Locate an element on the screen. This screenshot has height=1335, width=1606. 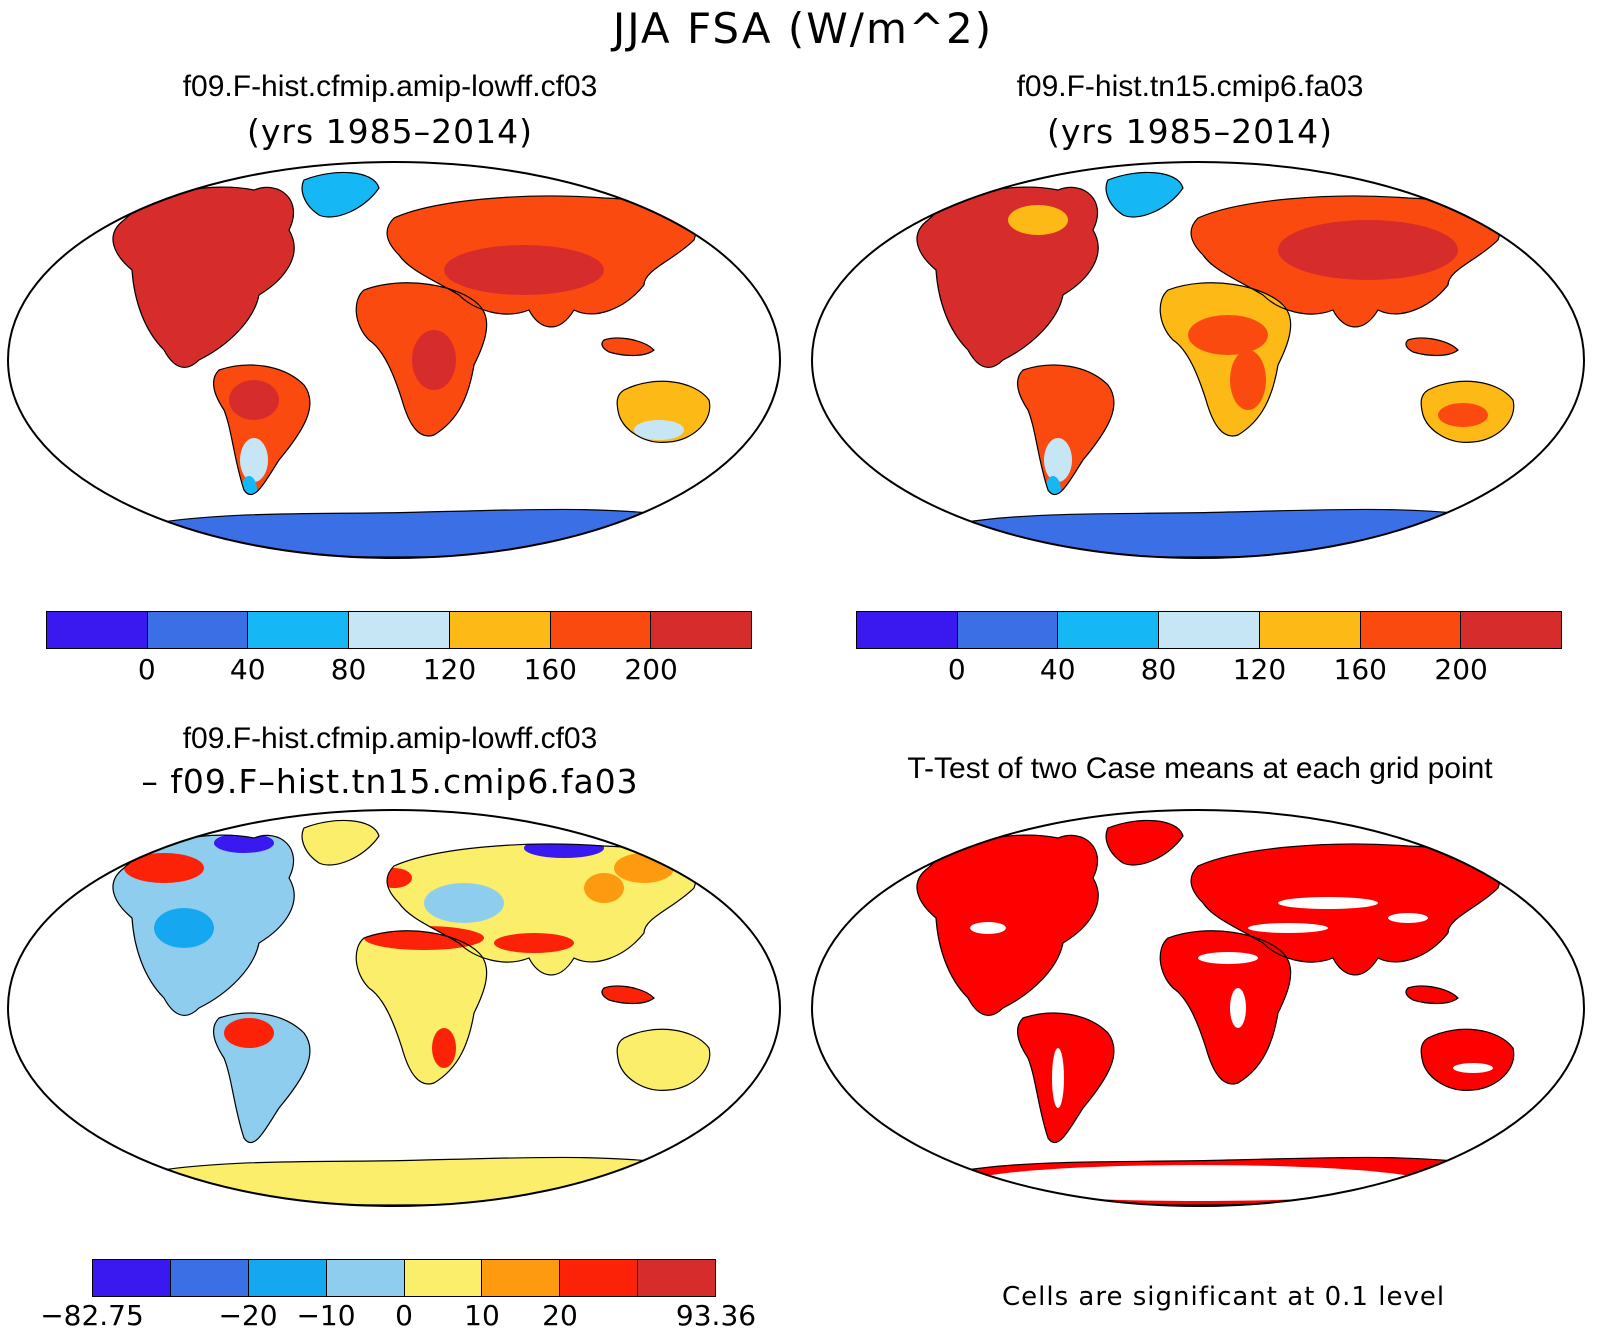
panel-tr-subtitle: (yrs 1985–2014) is located at coordinates (1190, 131).